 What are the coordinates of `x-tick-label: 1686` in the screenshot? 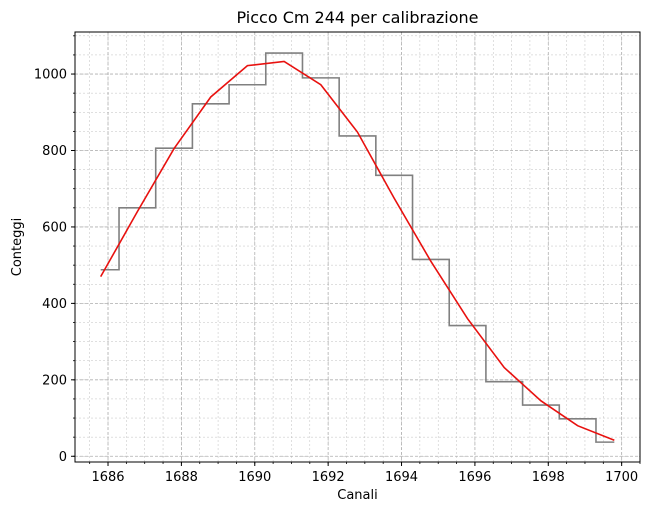 It's located at (107, 477).